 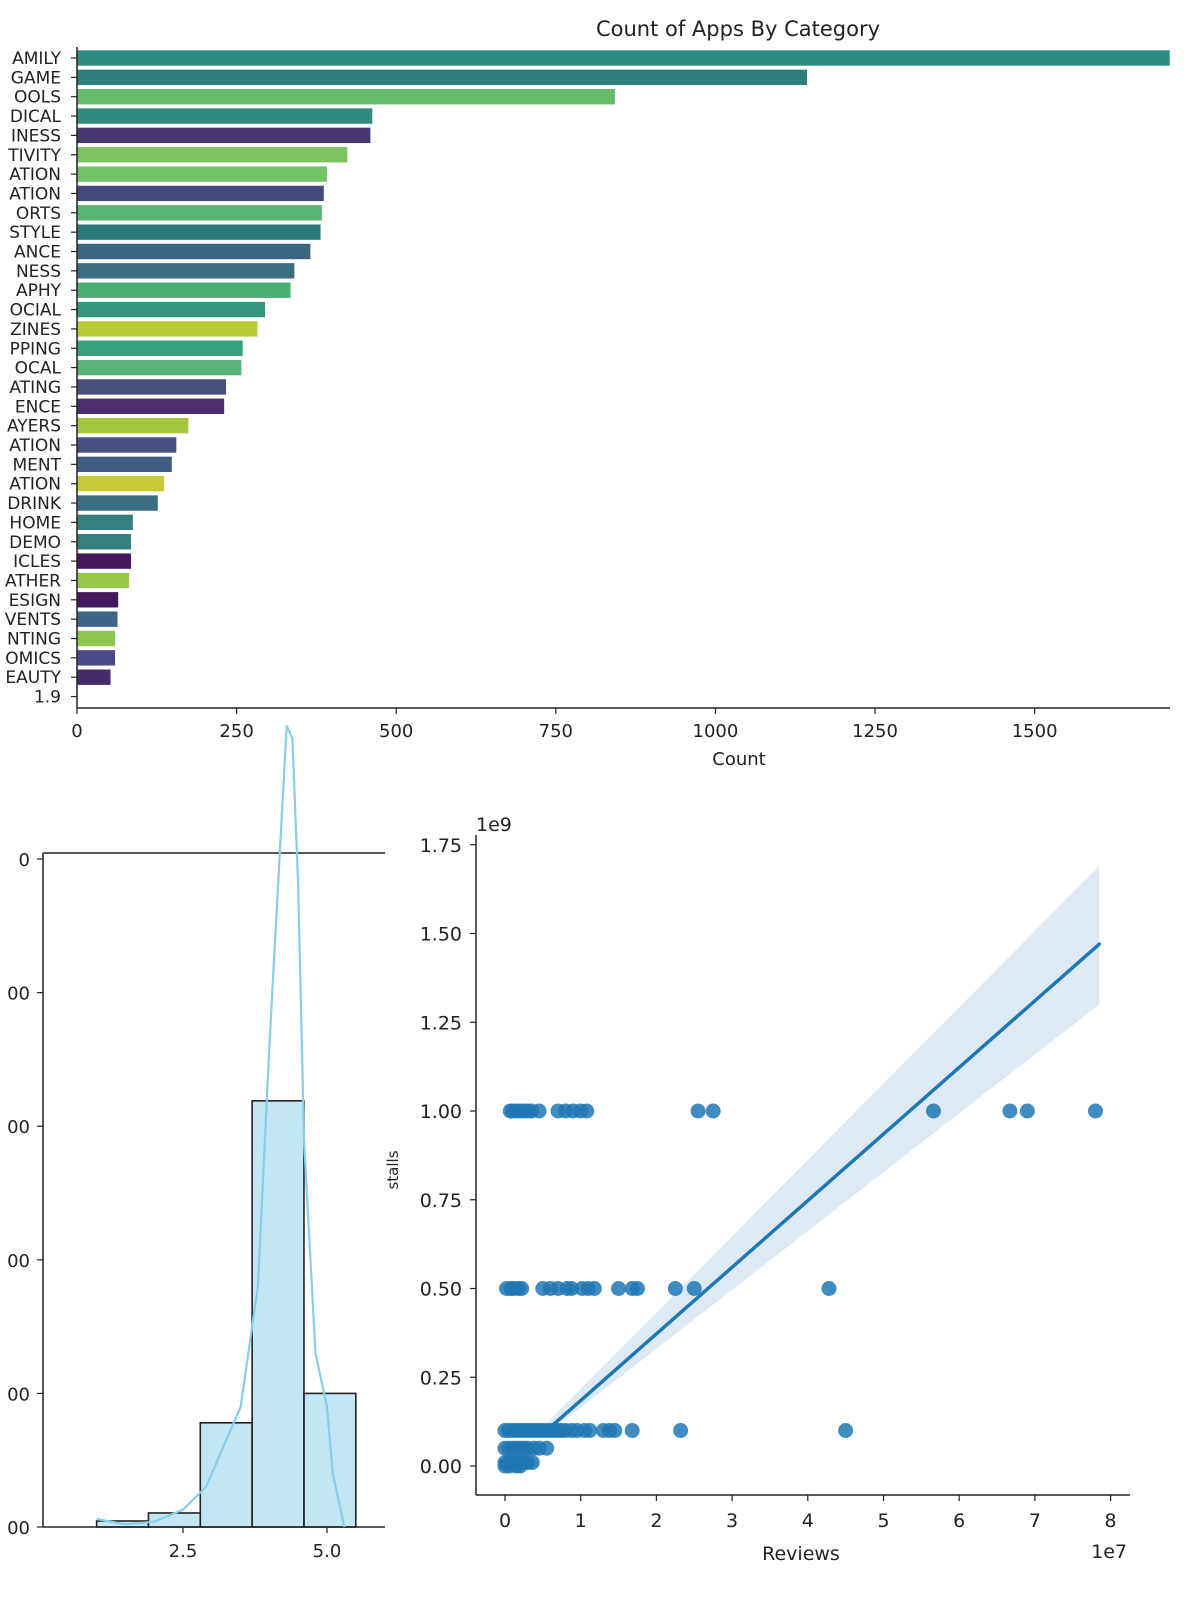 What do you see at coordinates (33, 659) in the screenshot?
I see `y-tick-label: OMICS` at bounding box center [33, 659].